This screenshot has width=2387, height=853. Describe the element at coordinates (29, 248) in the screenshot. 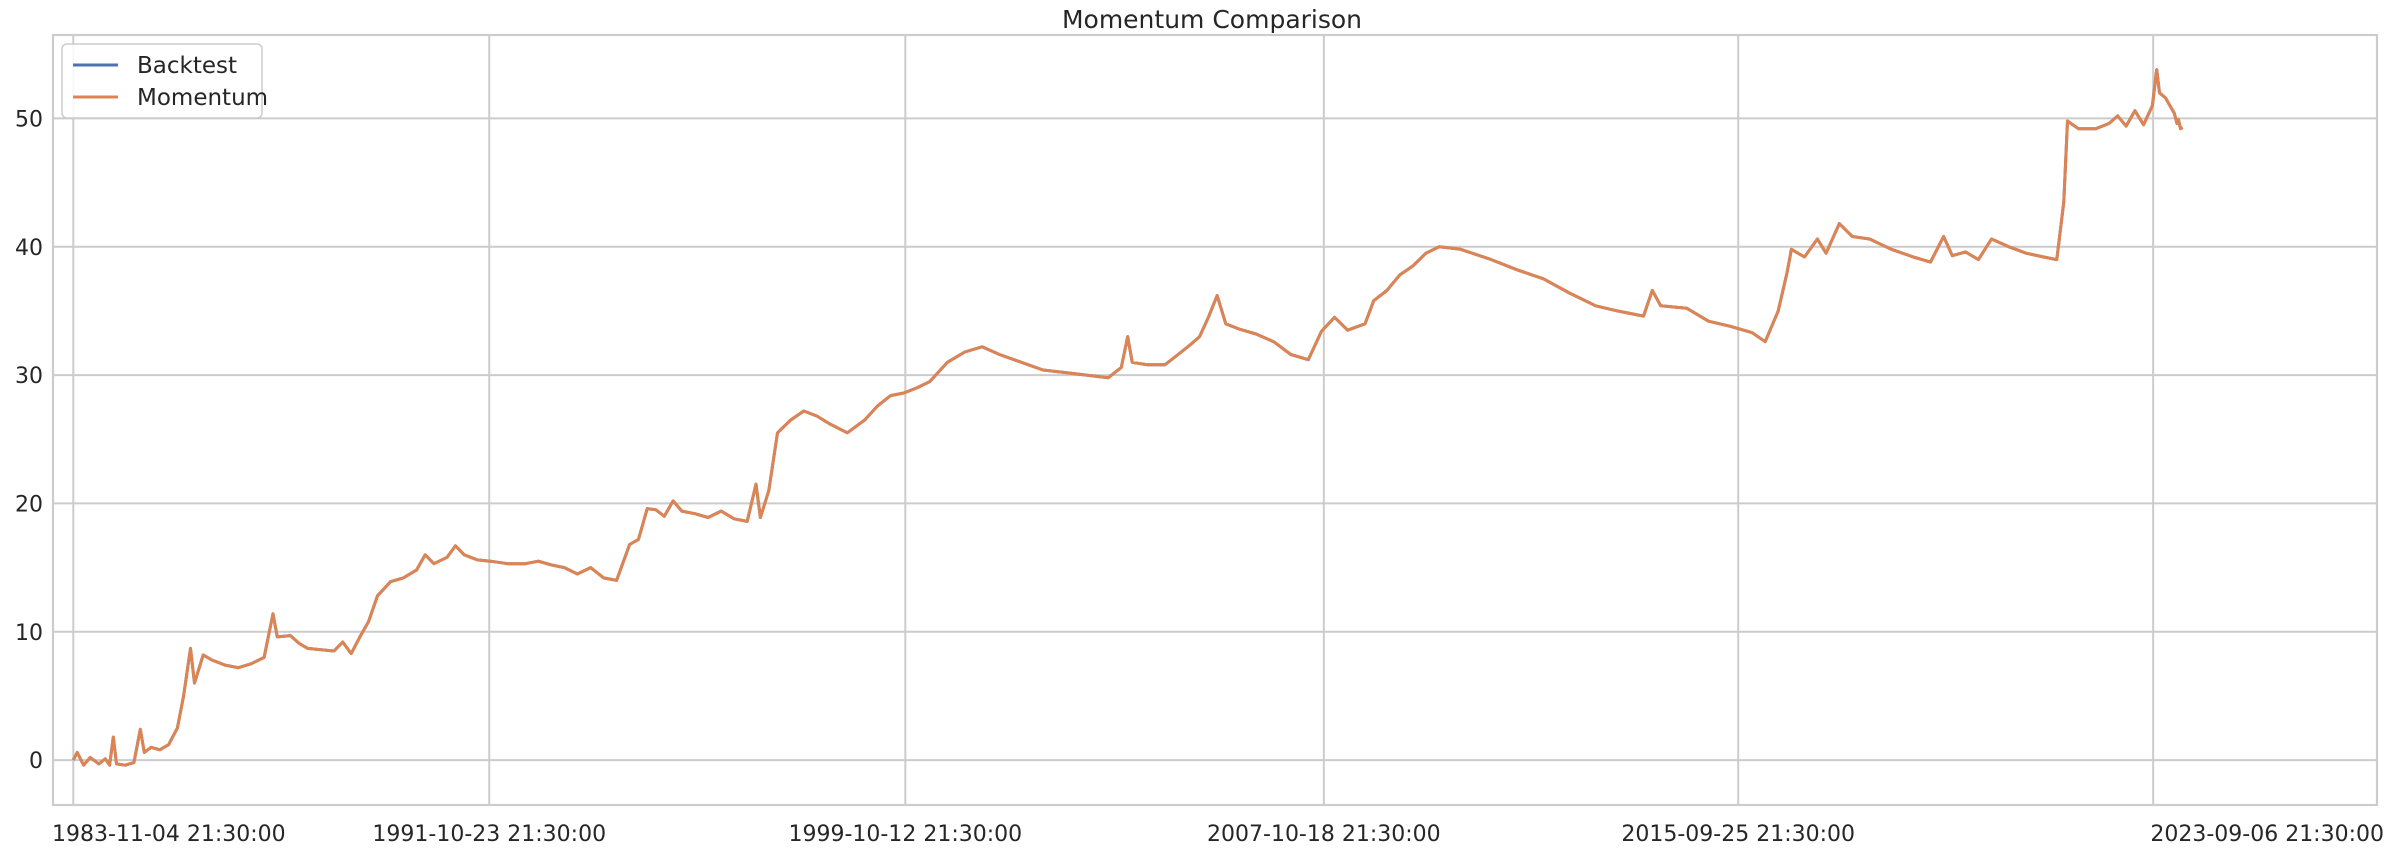

I see `y-tick-label: 40` at that location.